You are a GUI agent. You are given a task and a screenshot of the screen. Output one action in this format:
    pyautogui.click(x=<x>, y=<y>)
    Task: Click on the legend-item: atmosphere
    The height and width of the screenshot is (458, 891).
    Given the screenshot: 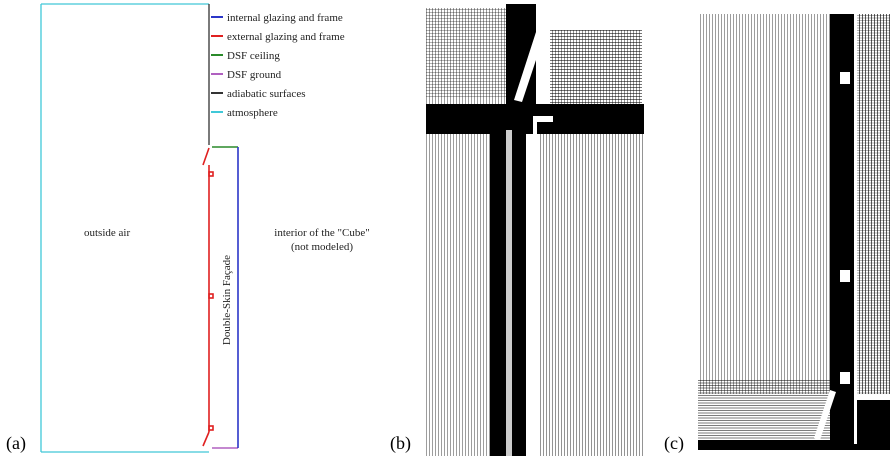 What is the action you would take?
    pyautogui.click(x=244, y=113)
    